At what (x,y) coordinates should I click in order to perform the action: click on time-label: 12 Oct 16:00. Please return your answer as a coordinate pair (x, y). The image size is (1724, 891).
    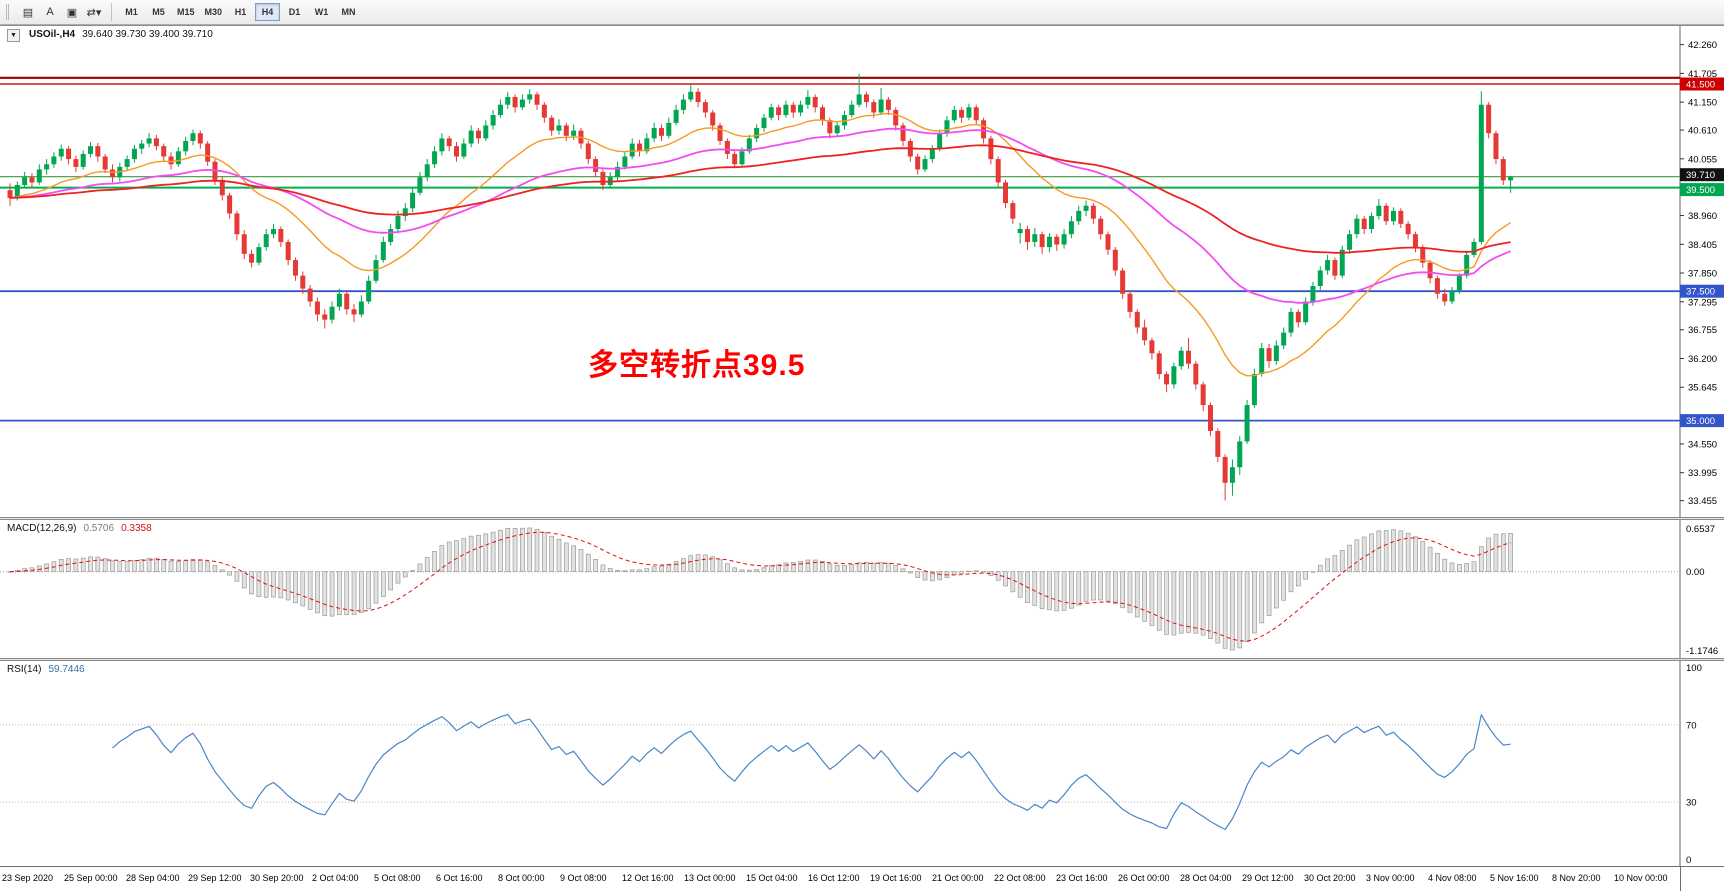
    Looking at the image, I should click on (648, 878).